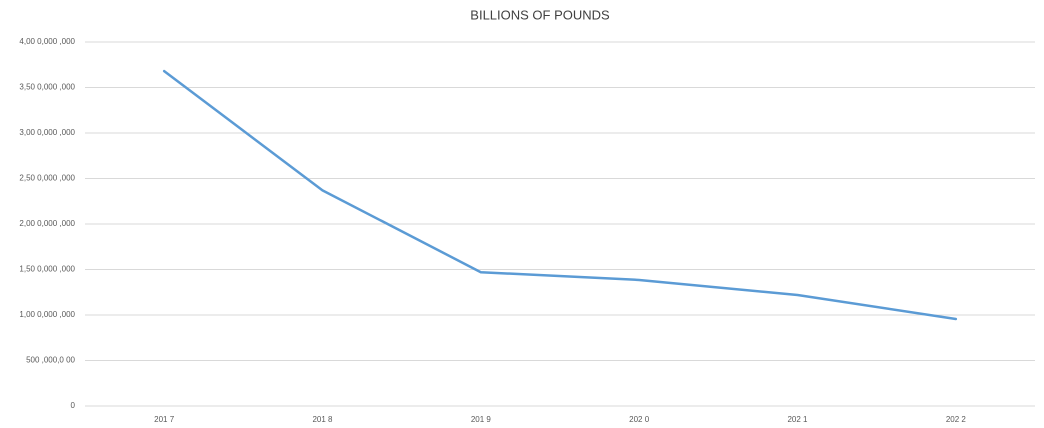 The width and height of the screenshot is (1044, 428). What do you see at coordinates (797, 419) in the screenshot?
I see `x-tick-label: 202 1` at bounding box center [797, 419].